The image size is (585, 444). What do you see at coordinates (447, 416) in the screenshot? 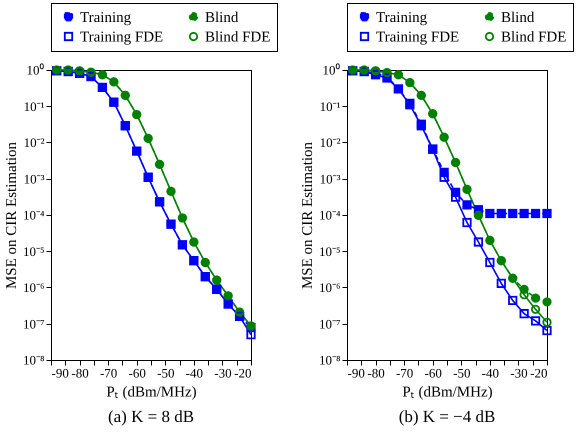
I see `text: (b) K = −4 dB` at bounding box center [447, 416].